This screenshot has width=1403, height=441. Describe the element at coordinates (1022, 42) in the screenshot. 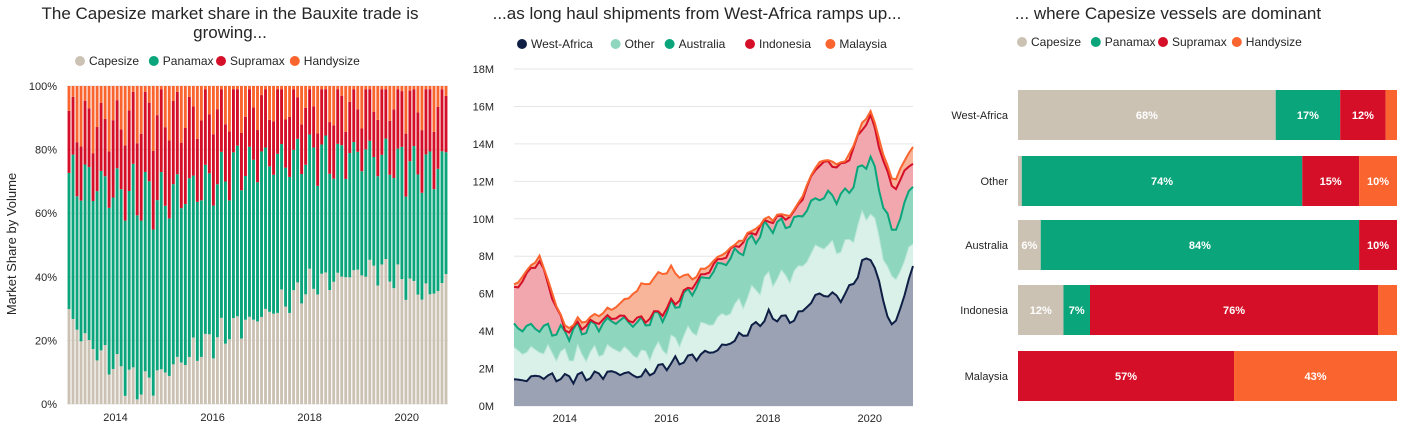

I see `c3-legend-swatch` at that location.